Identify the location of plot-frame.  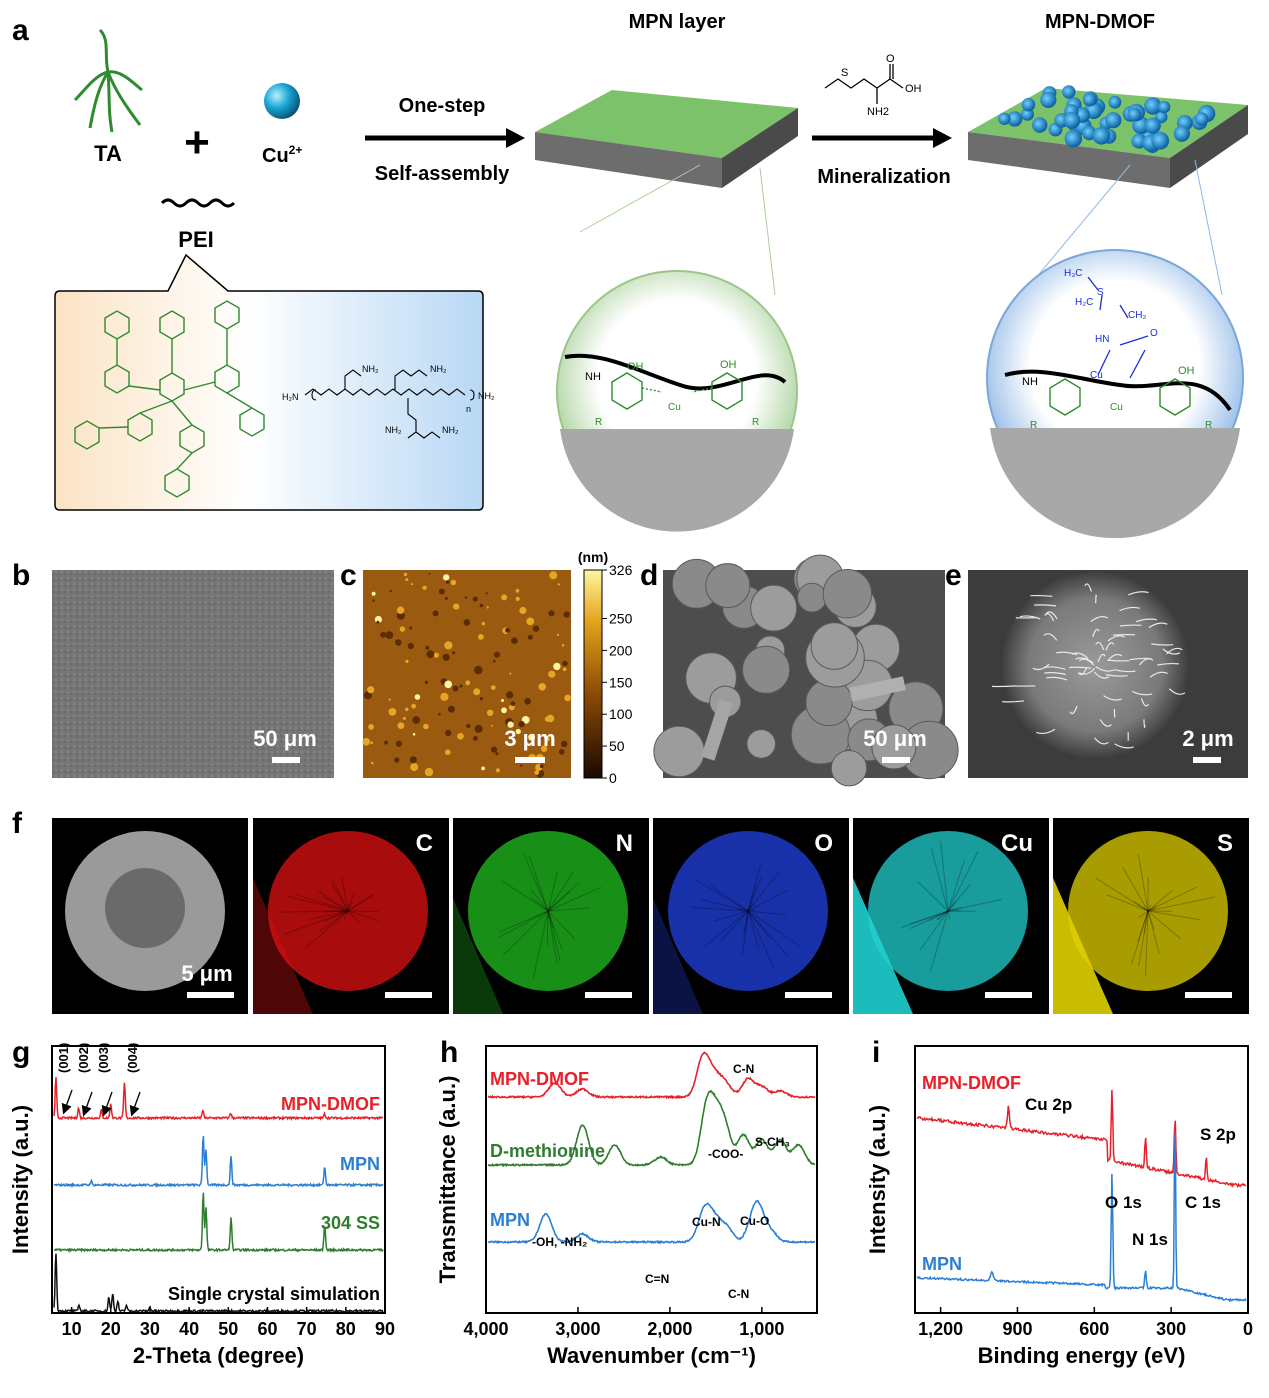
(218, 1179).